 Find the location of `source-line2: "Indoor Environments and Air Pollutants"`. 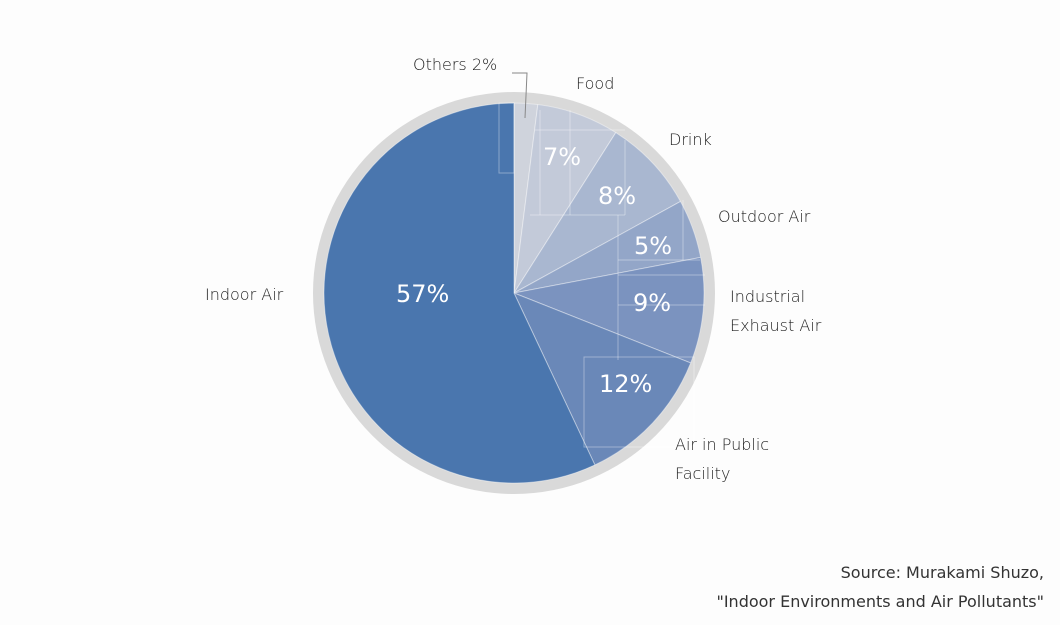

source-line2: "Indoor Environments and Air Pollutants" is located at coordinates (880, 601).